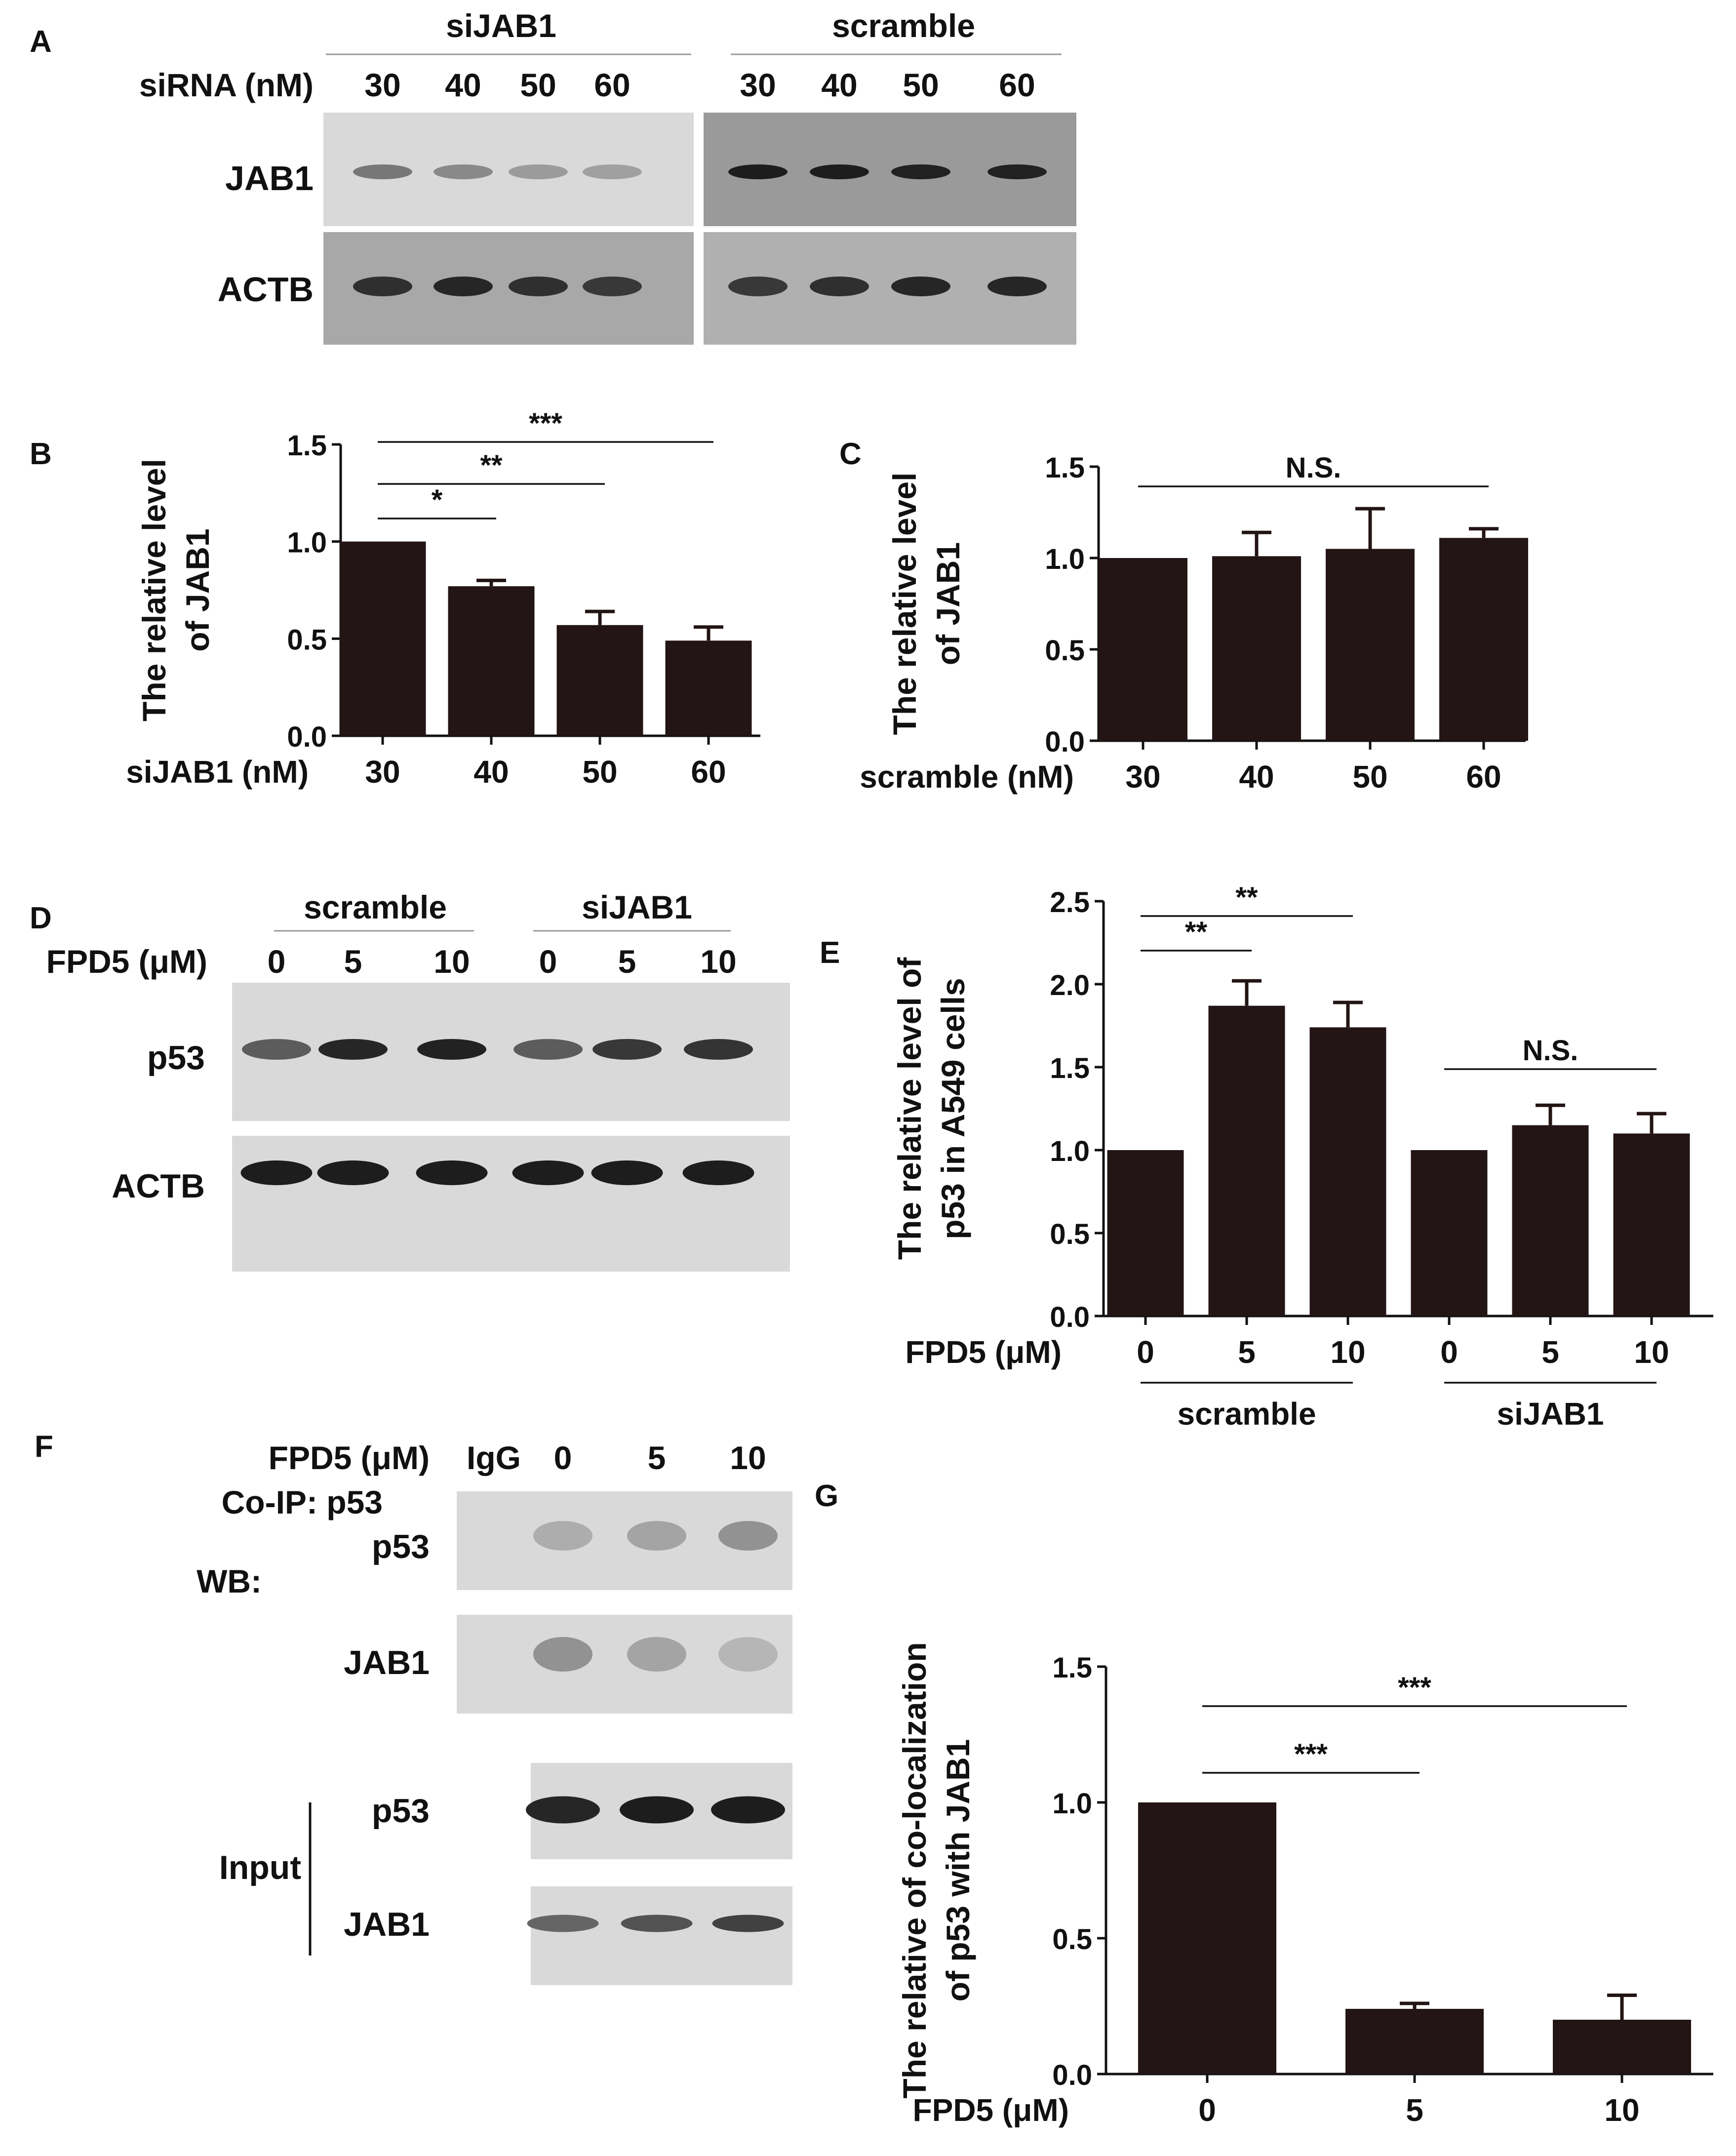 The width and height of the screenshot is (1736, 2156). What do you see at coordinates (1070, 1068) in the screenshot?
I see `panel-e-y-tick-label-3: 1.5` at bounding box center [1070, 1068].